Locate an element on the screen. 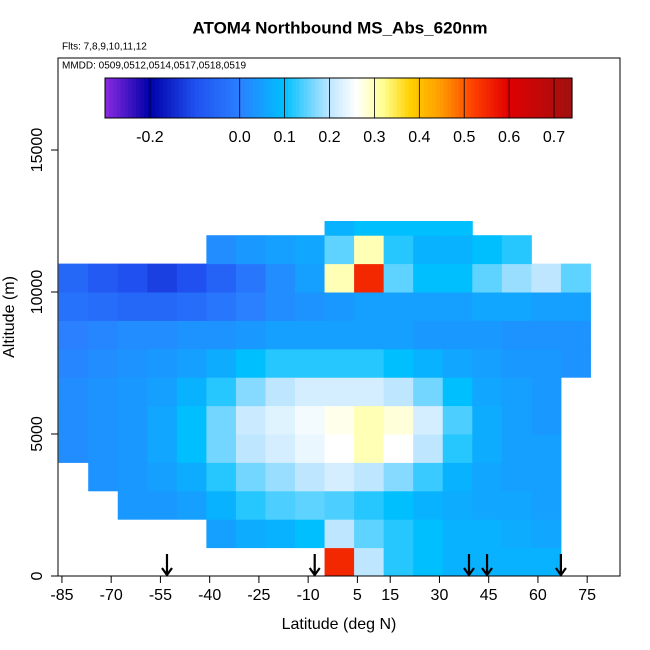 This screenshot has width=650, height=650. x-tick-label: 30 is located at coordinates (440, 595).